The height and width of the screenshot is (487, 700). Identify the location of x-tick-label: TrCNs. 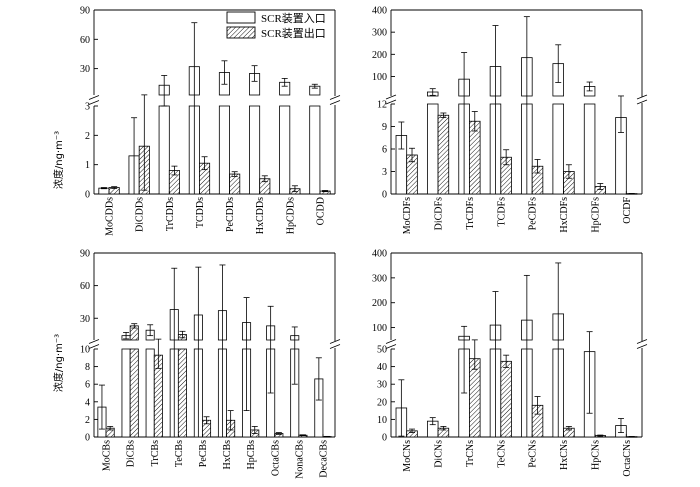
(470, 453).